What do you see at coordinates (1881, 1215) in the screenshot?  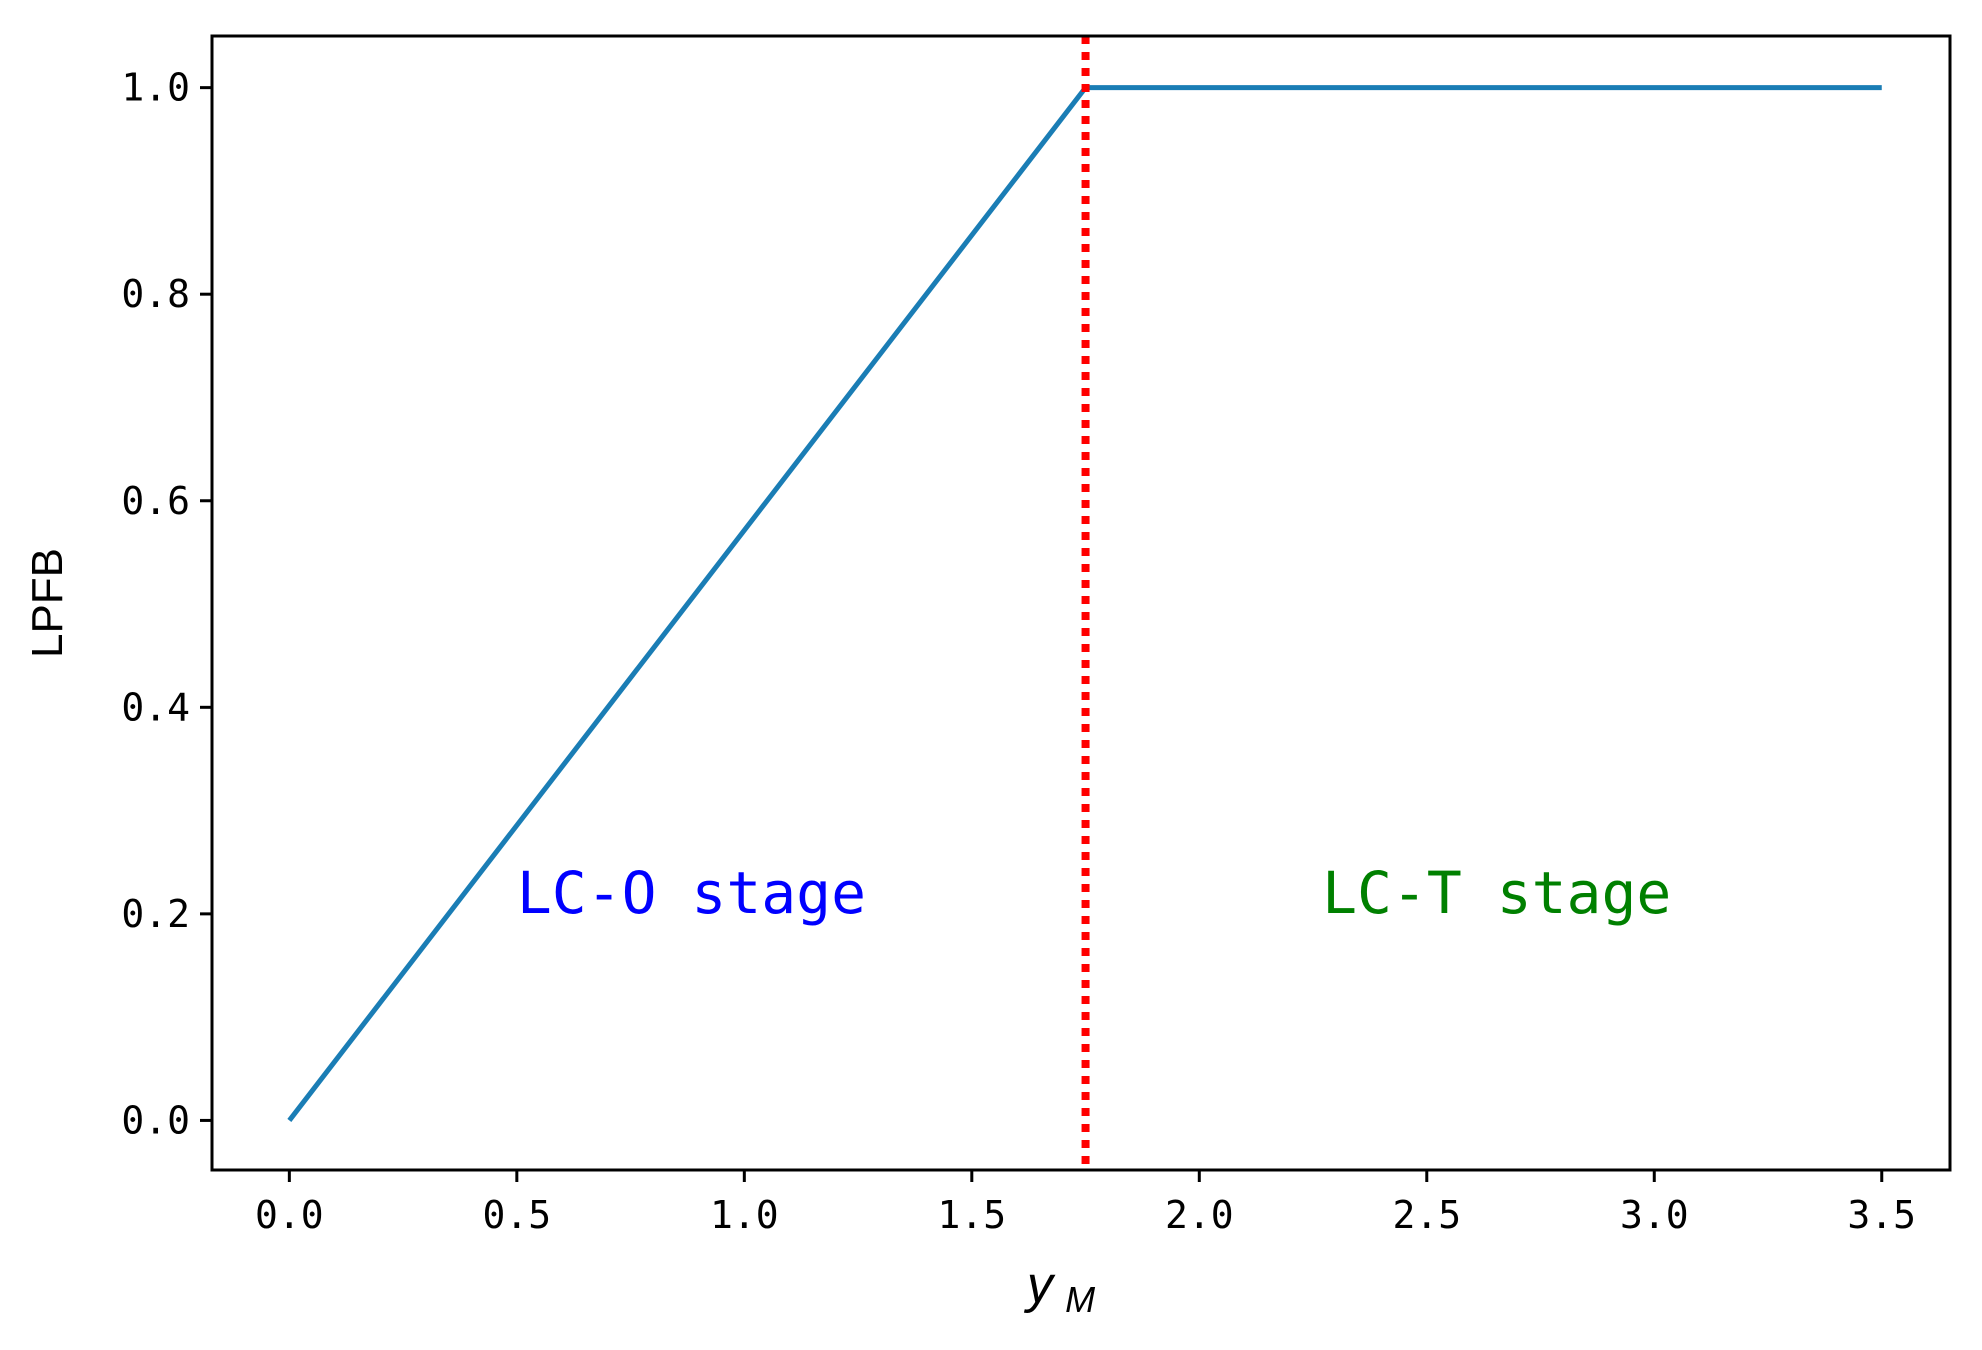 I see `x-tick-label: 3.5` at bounding box center [1881, 1215].